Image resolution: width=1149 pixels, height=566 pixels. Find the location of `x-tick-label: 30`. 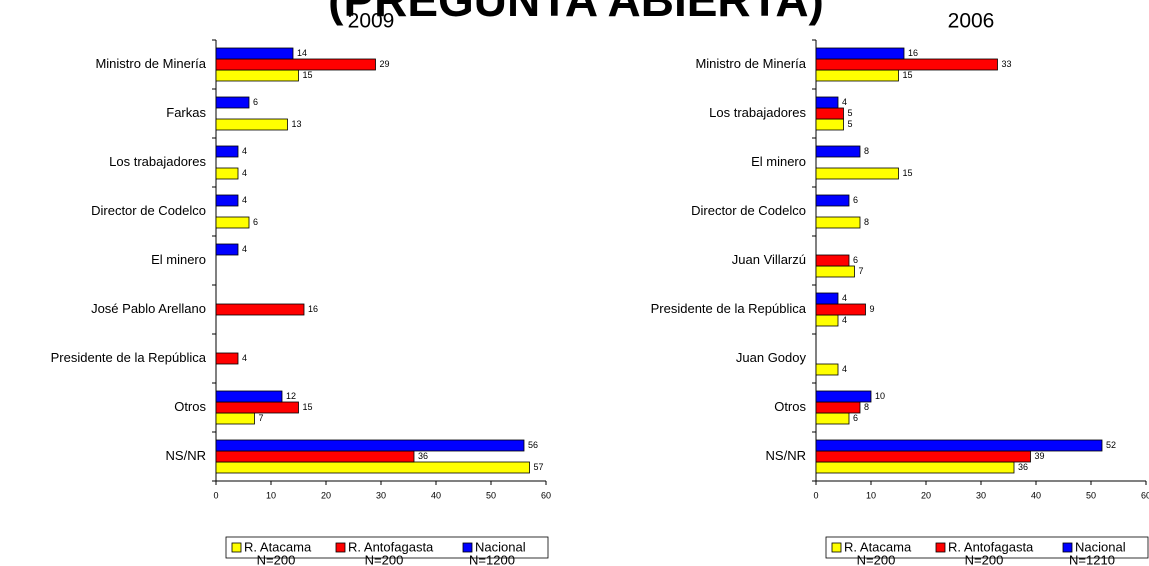

x-tick-label: 30 is located at coordinates (981, 495).